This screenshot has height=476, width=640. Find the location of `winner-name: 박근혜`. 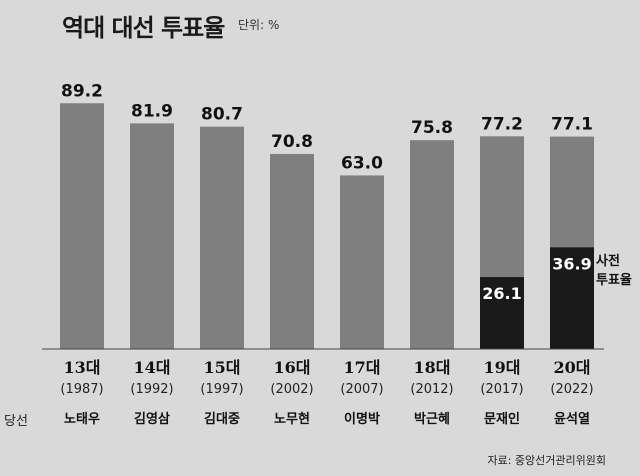

winner-name: 박근혜 is located at coordinates (432, 419).